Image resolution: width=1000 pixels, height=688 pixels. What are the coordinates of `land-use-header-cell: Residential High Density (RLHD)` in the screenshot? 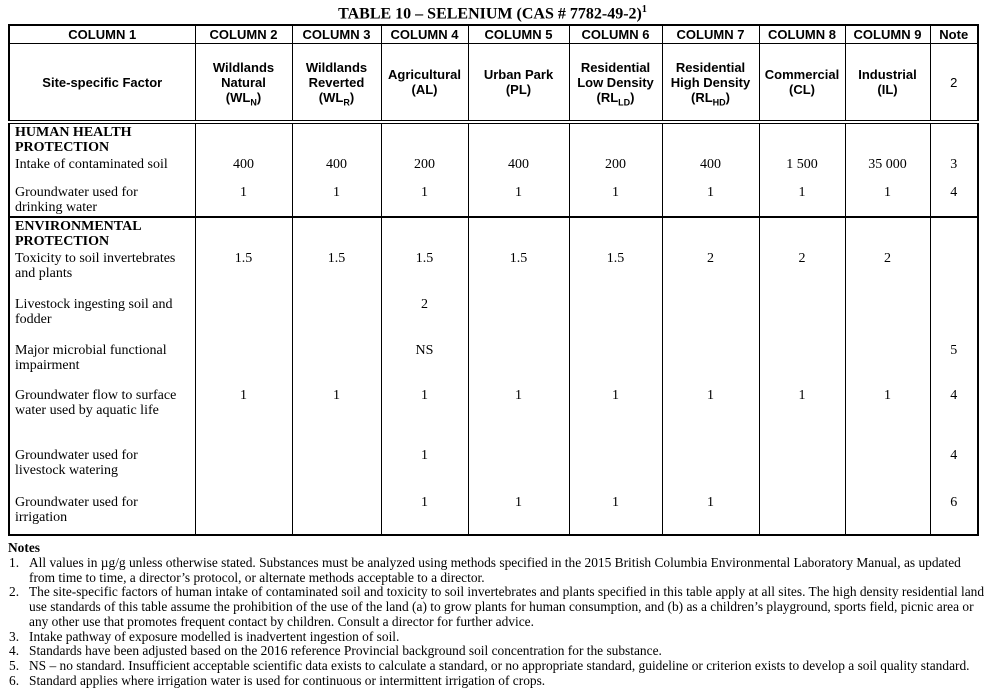 It's located at (710, 84).